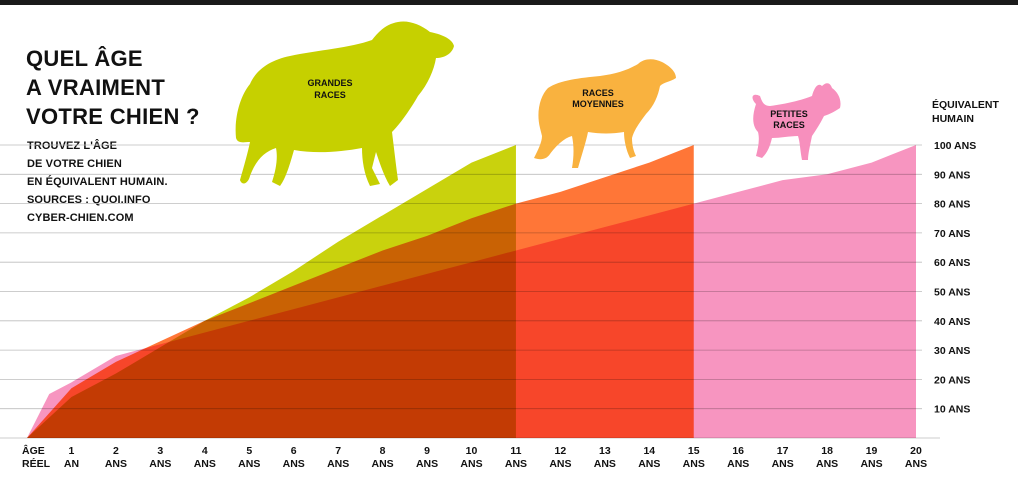  I want to click on subtitle-line: TROUVEZ L'ÂGE, so click(72, 146).